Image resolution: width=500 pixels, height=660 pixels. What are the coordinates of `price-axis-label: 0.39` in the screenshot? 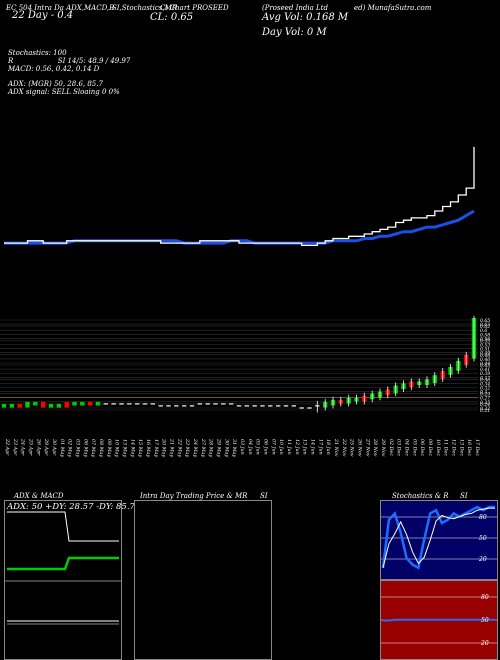 It's located at (485, 374).